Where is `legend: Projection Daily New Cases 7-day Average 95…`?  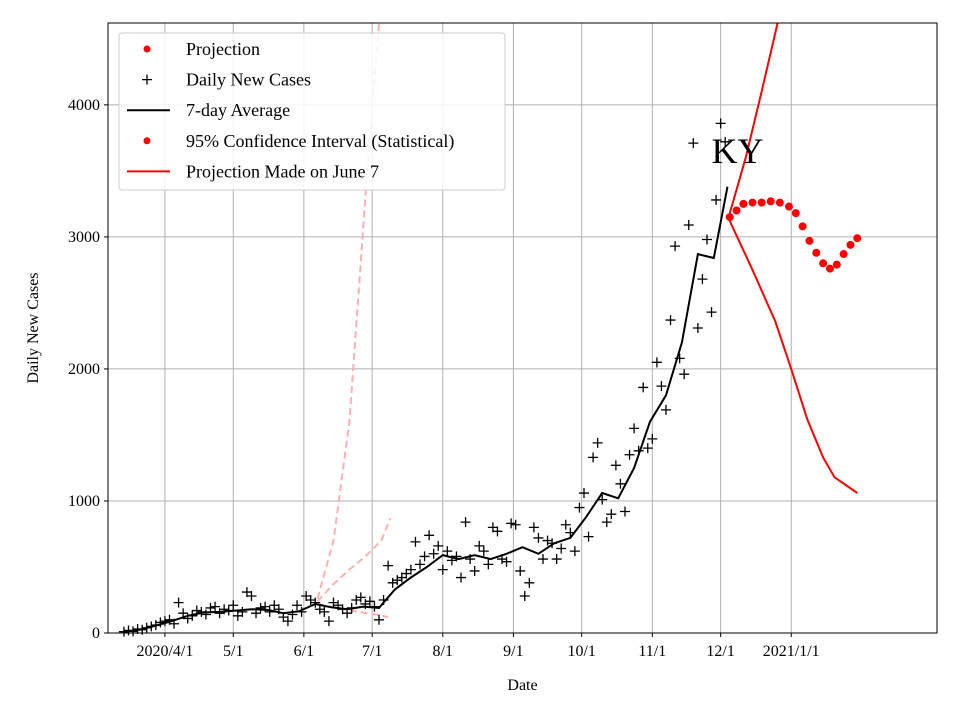 legend: Projection Daily New Cases 7-day Average 95… is located at coordinates (312, 111).